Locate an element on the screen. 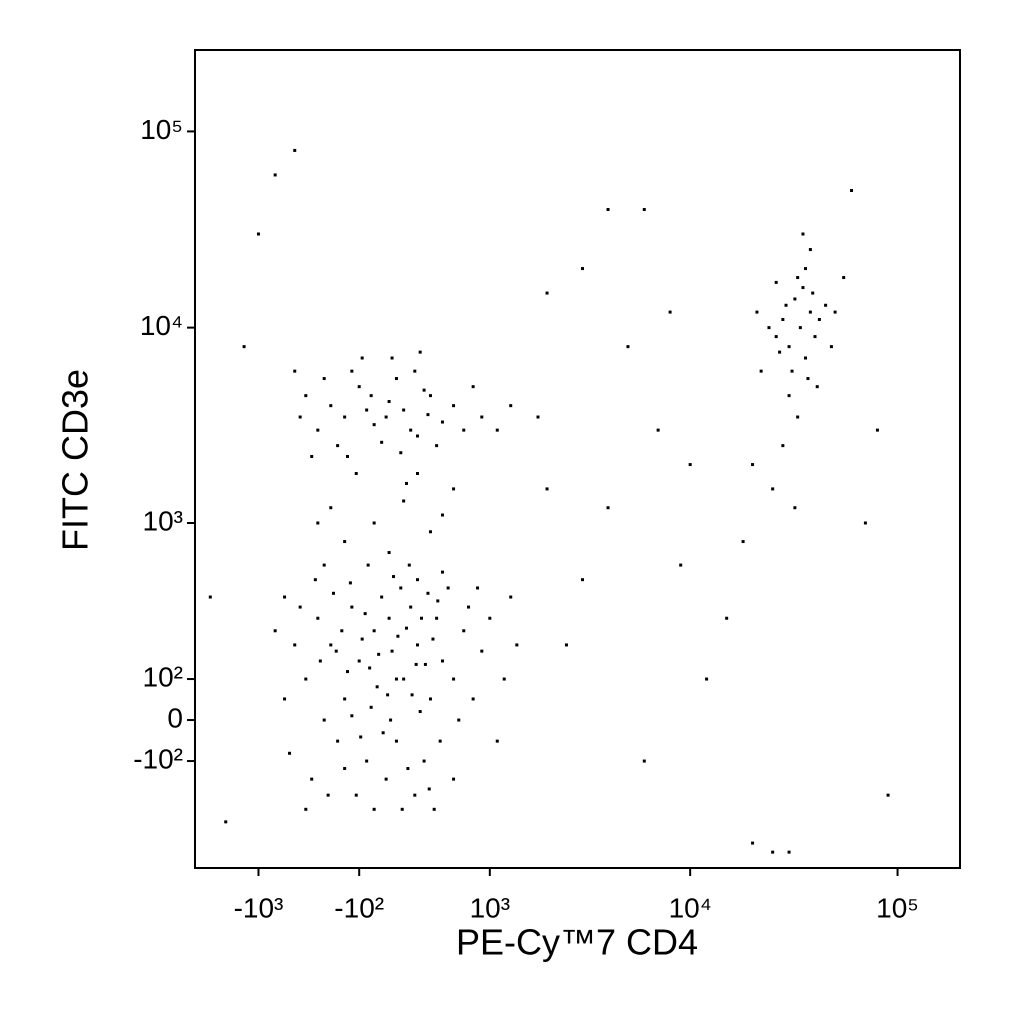 The width and height of the screenshot is (1024, 1024). x-tick-label: 10⁵ is located at coordinates (897, 907).